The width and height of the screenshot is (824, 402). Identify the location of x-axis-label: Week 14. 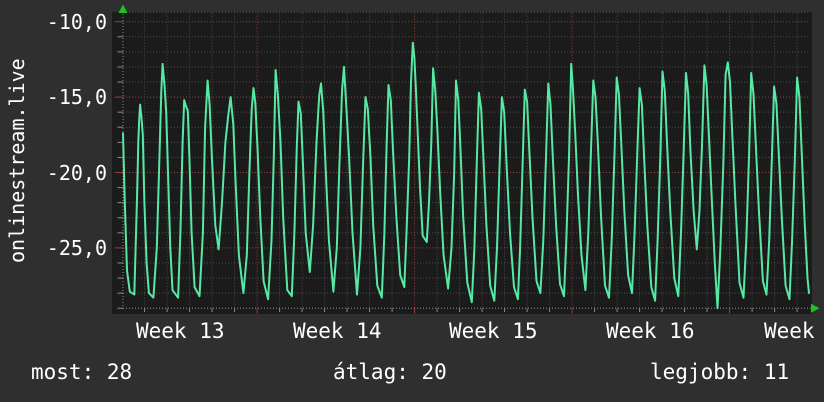
(337, 331).